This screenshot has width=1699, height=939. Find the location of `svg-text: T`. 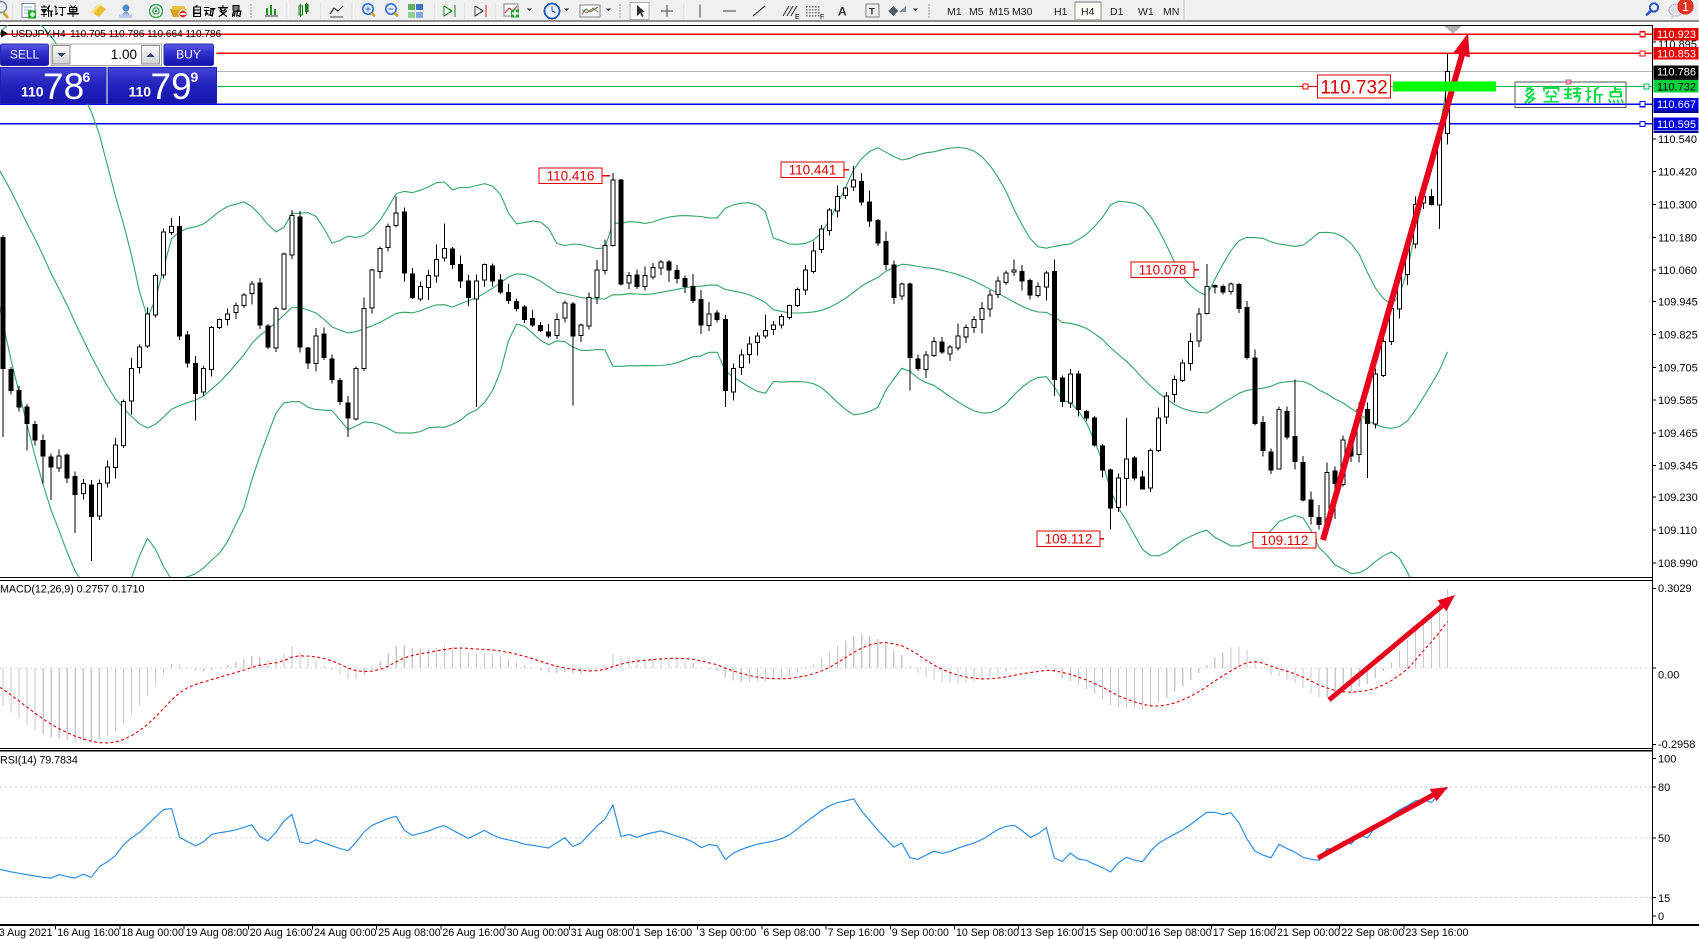

svg-text: T is located at coordinates (872, 12).